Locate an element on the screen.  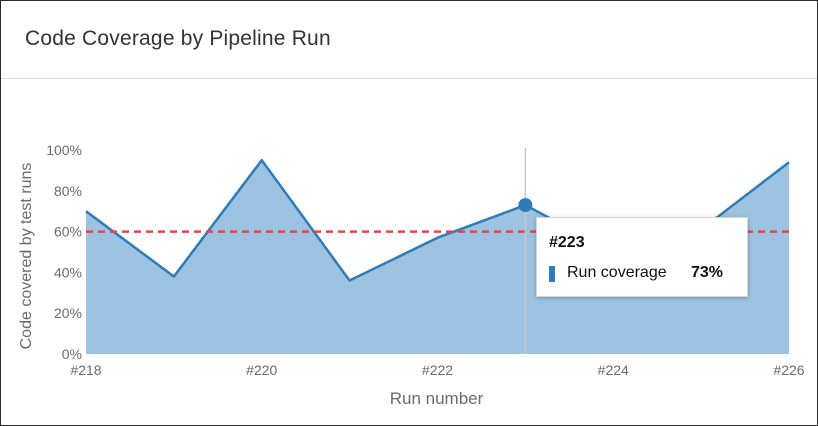
y-tick-label: 20% is located at coordinates (68, 313).